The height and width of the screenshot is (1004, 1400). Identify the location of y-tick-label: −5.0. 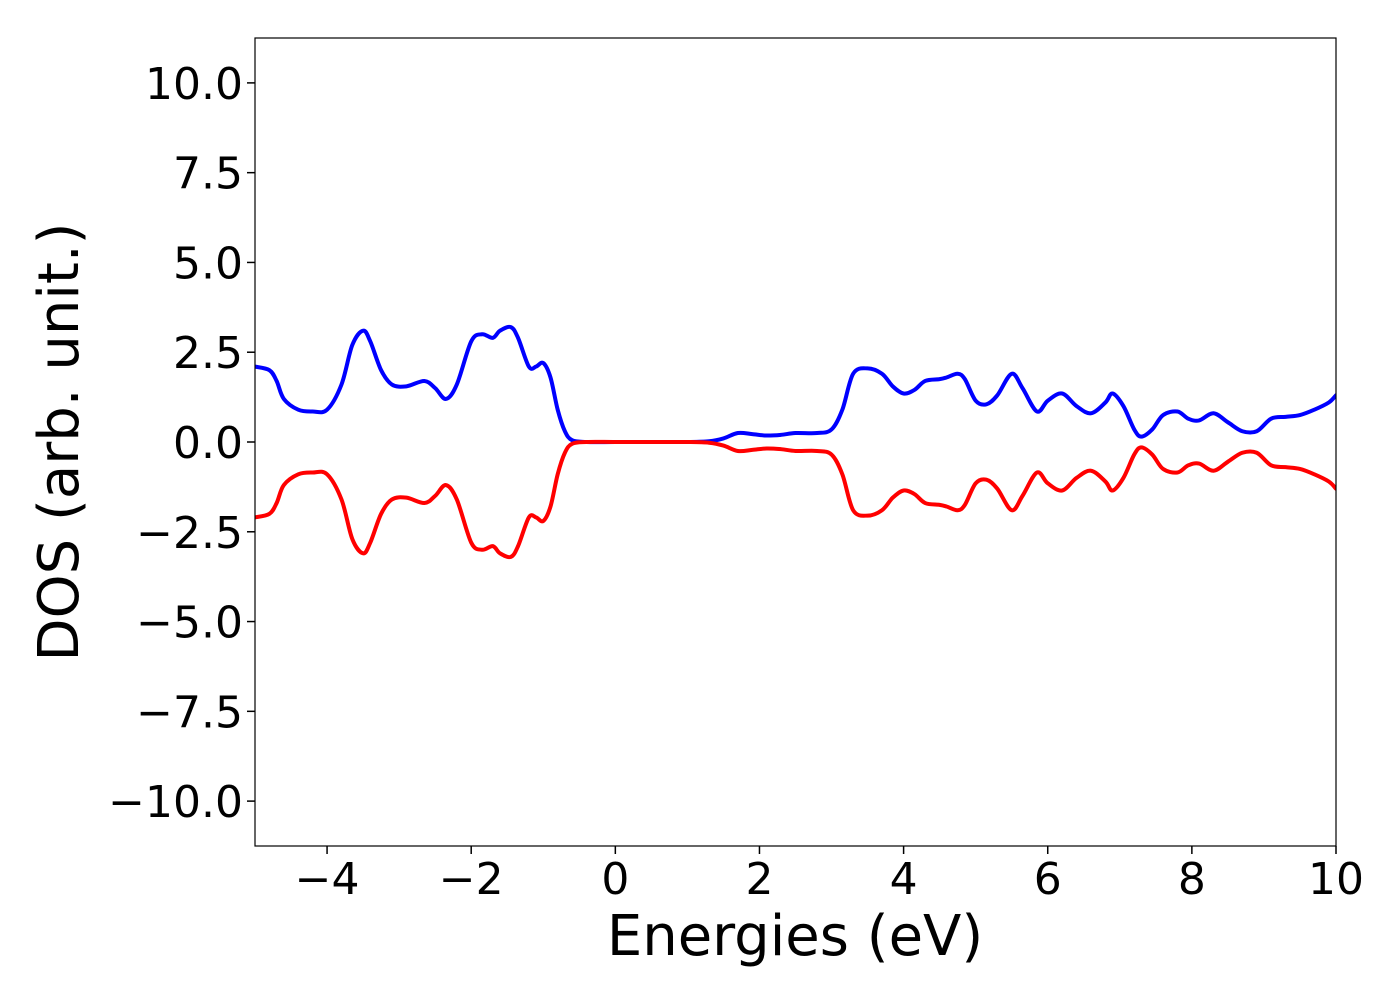
(189, 623).